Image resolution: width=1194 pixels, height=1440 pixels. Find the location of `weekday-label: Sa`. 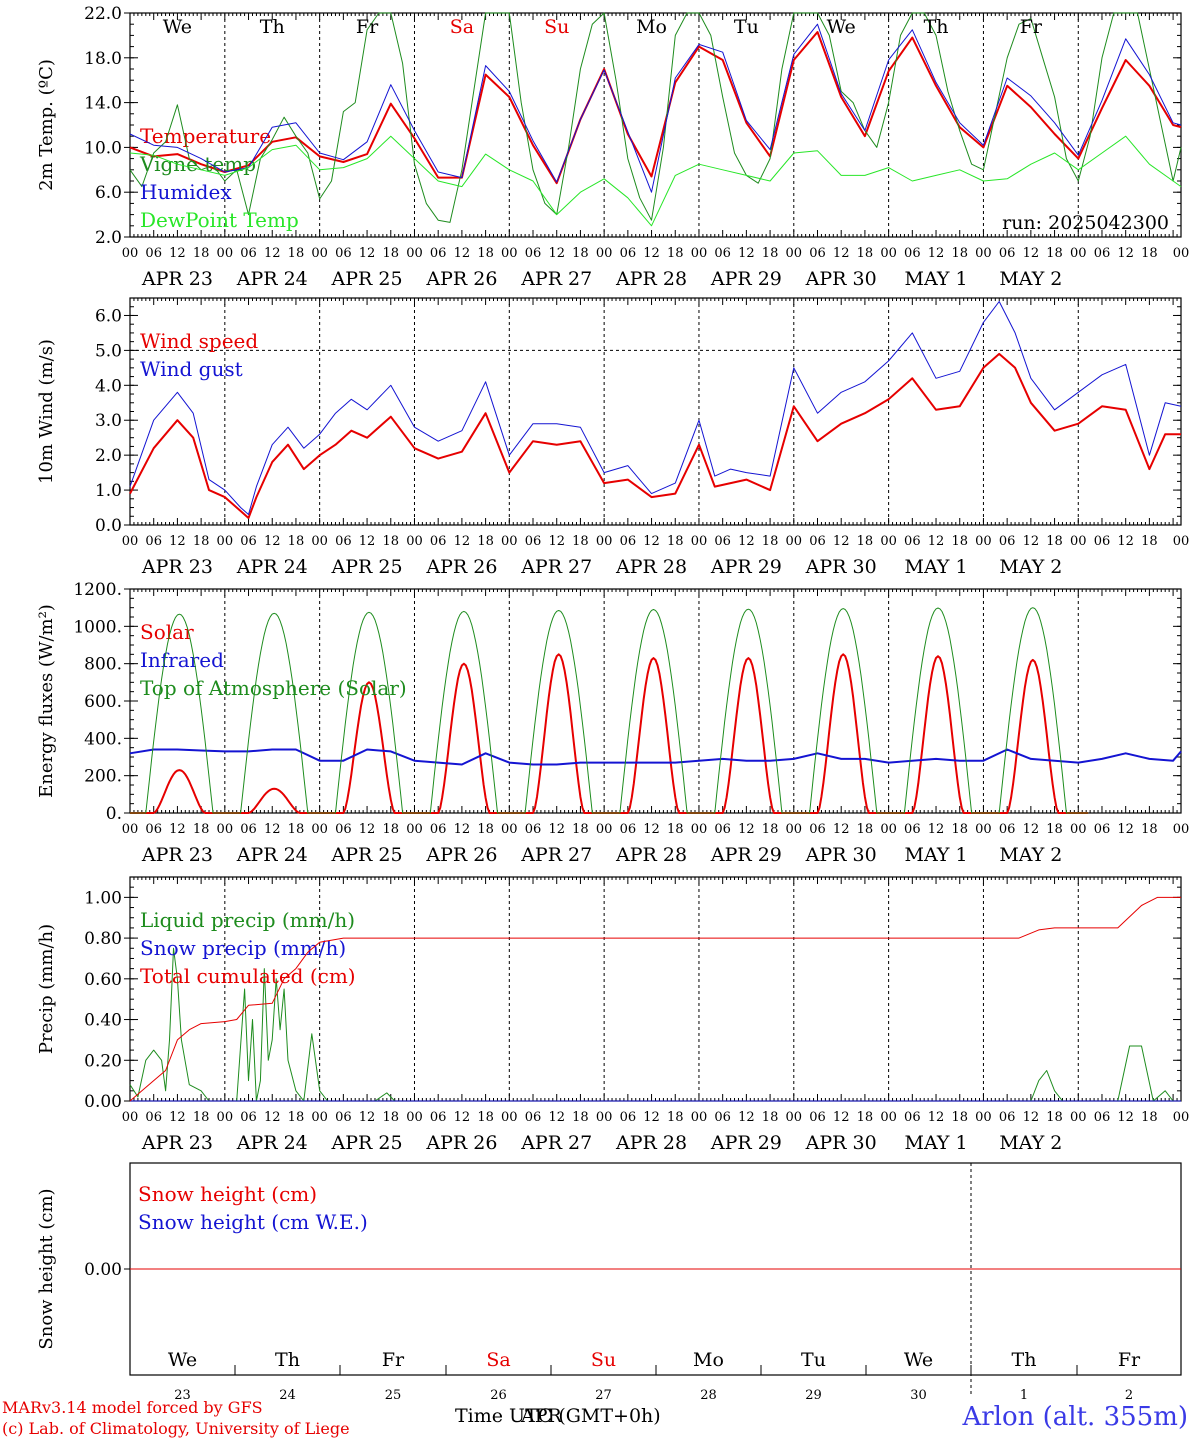

weekday-label: Sa is located at coordinates (462, 27).